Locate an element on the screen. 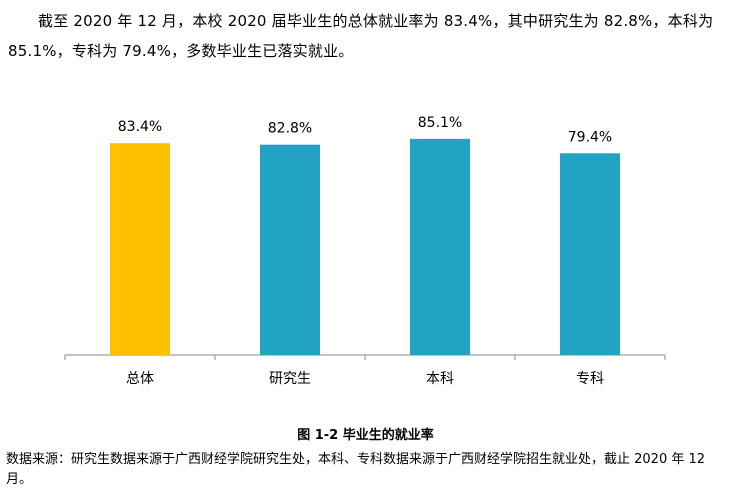  data-label: 83.4% is located at coordinates (140, 127).